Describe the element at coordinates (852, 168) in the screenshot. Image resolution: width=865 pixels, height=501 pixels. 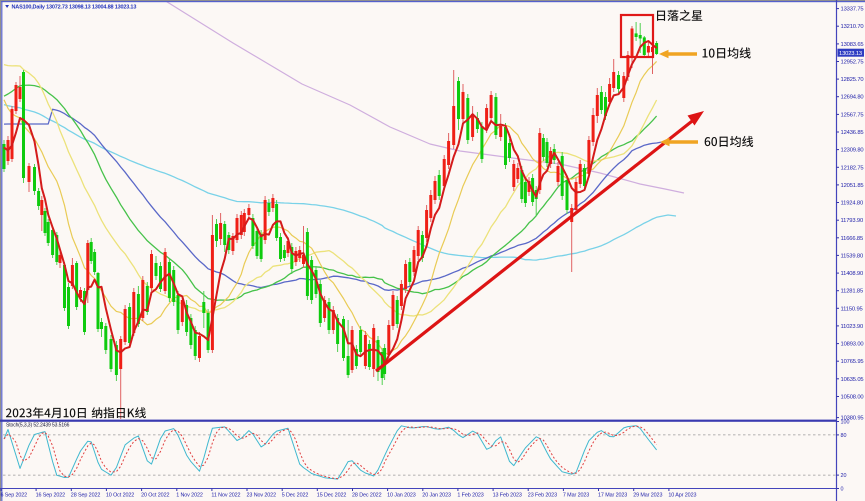
I see `svg-text: 12182.75` at that location.